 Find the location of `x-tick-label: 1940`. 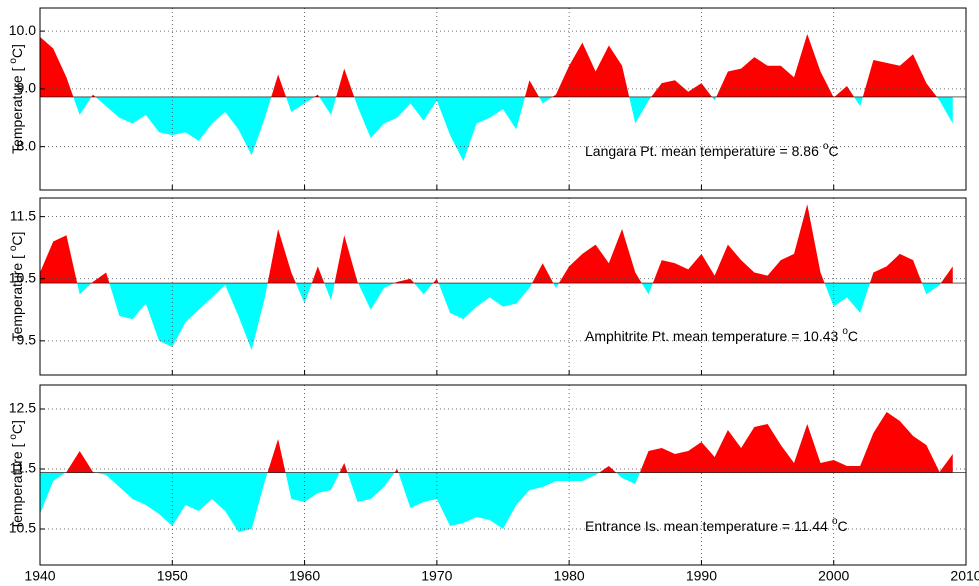

x-tick-label: 1940 is located at coordinates (39, 576).